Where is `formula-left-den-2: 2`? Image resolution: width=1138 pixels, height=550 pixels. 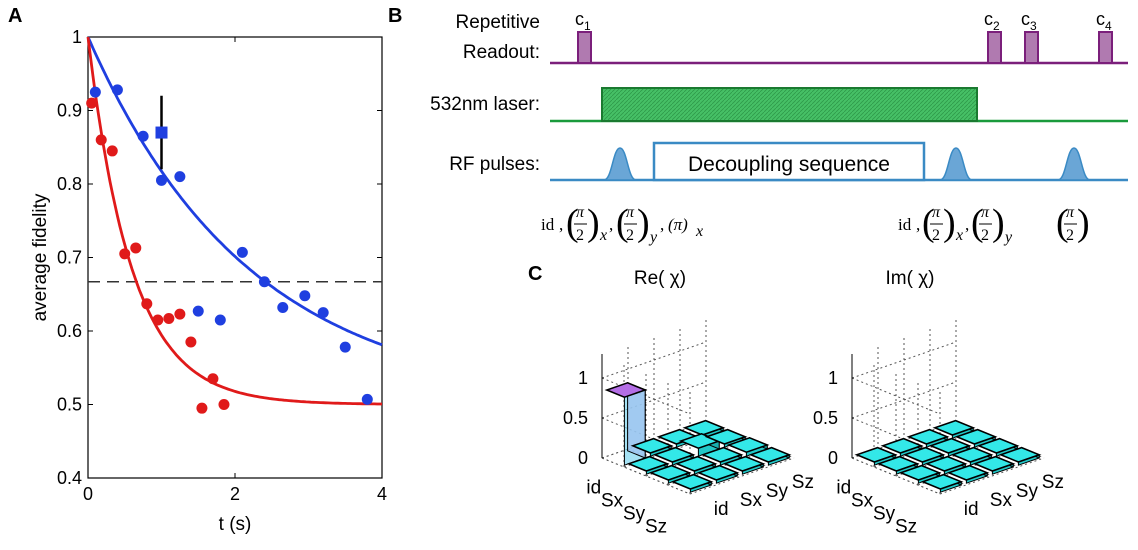 formula-left-den-2: 2 is located at coordinates (630, 235).